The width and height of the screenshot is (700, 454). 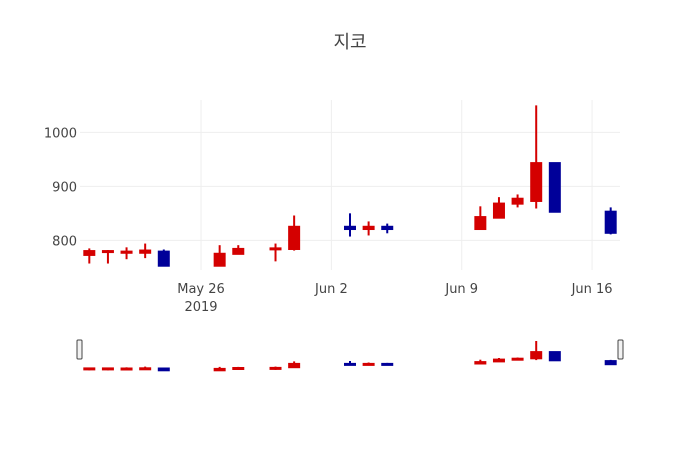 What do you see at coordinates (350, 355) in the screenshot?
I see `range-slider` at bounding box center [350, 355].